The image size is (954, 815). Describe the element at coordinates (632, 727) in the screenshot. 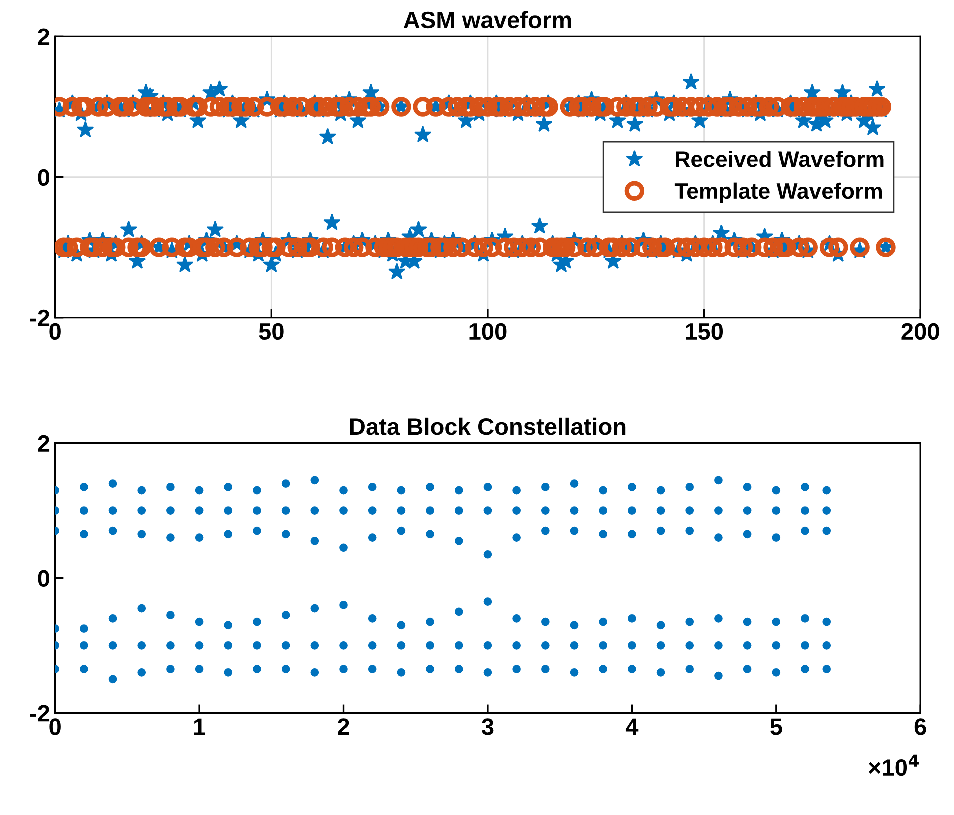

I see `x-tick-label: 4` at that location.